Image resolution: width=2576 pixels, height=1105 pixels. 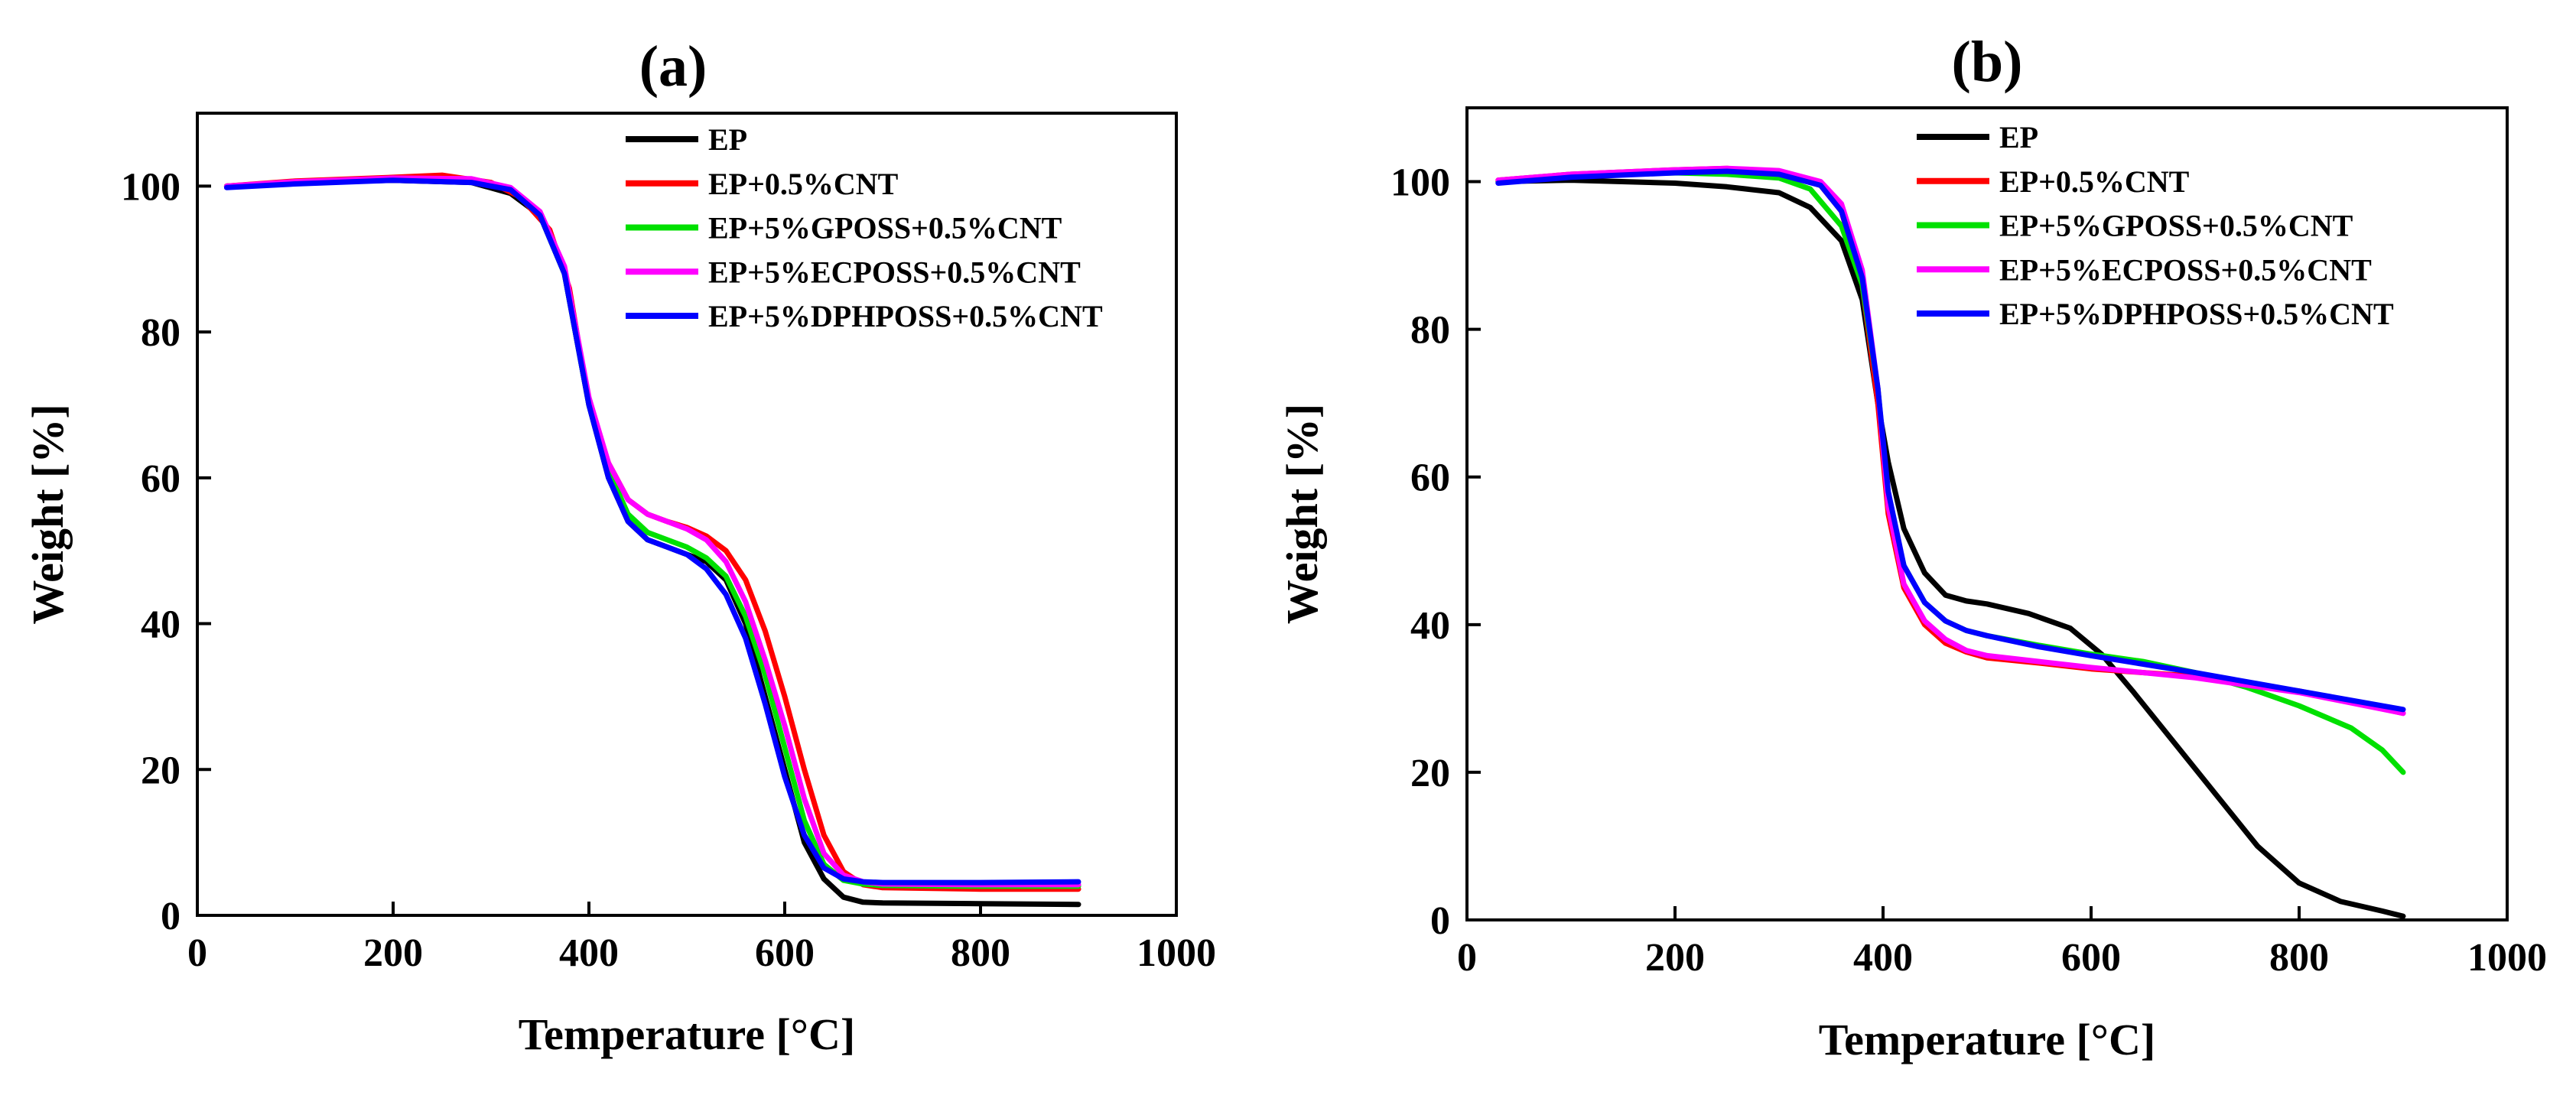 What do you see at coordinates (2299, 958) in the screenshot?
I see `panel-b-x-tick-label: 800` at bounding box center [2299, 958].